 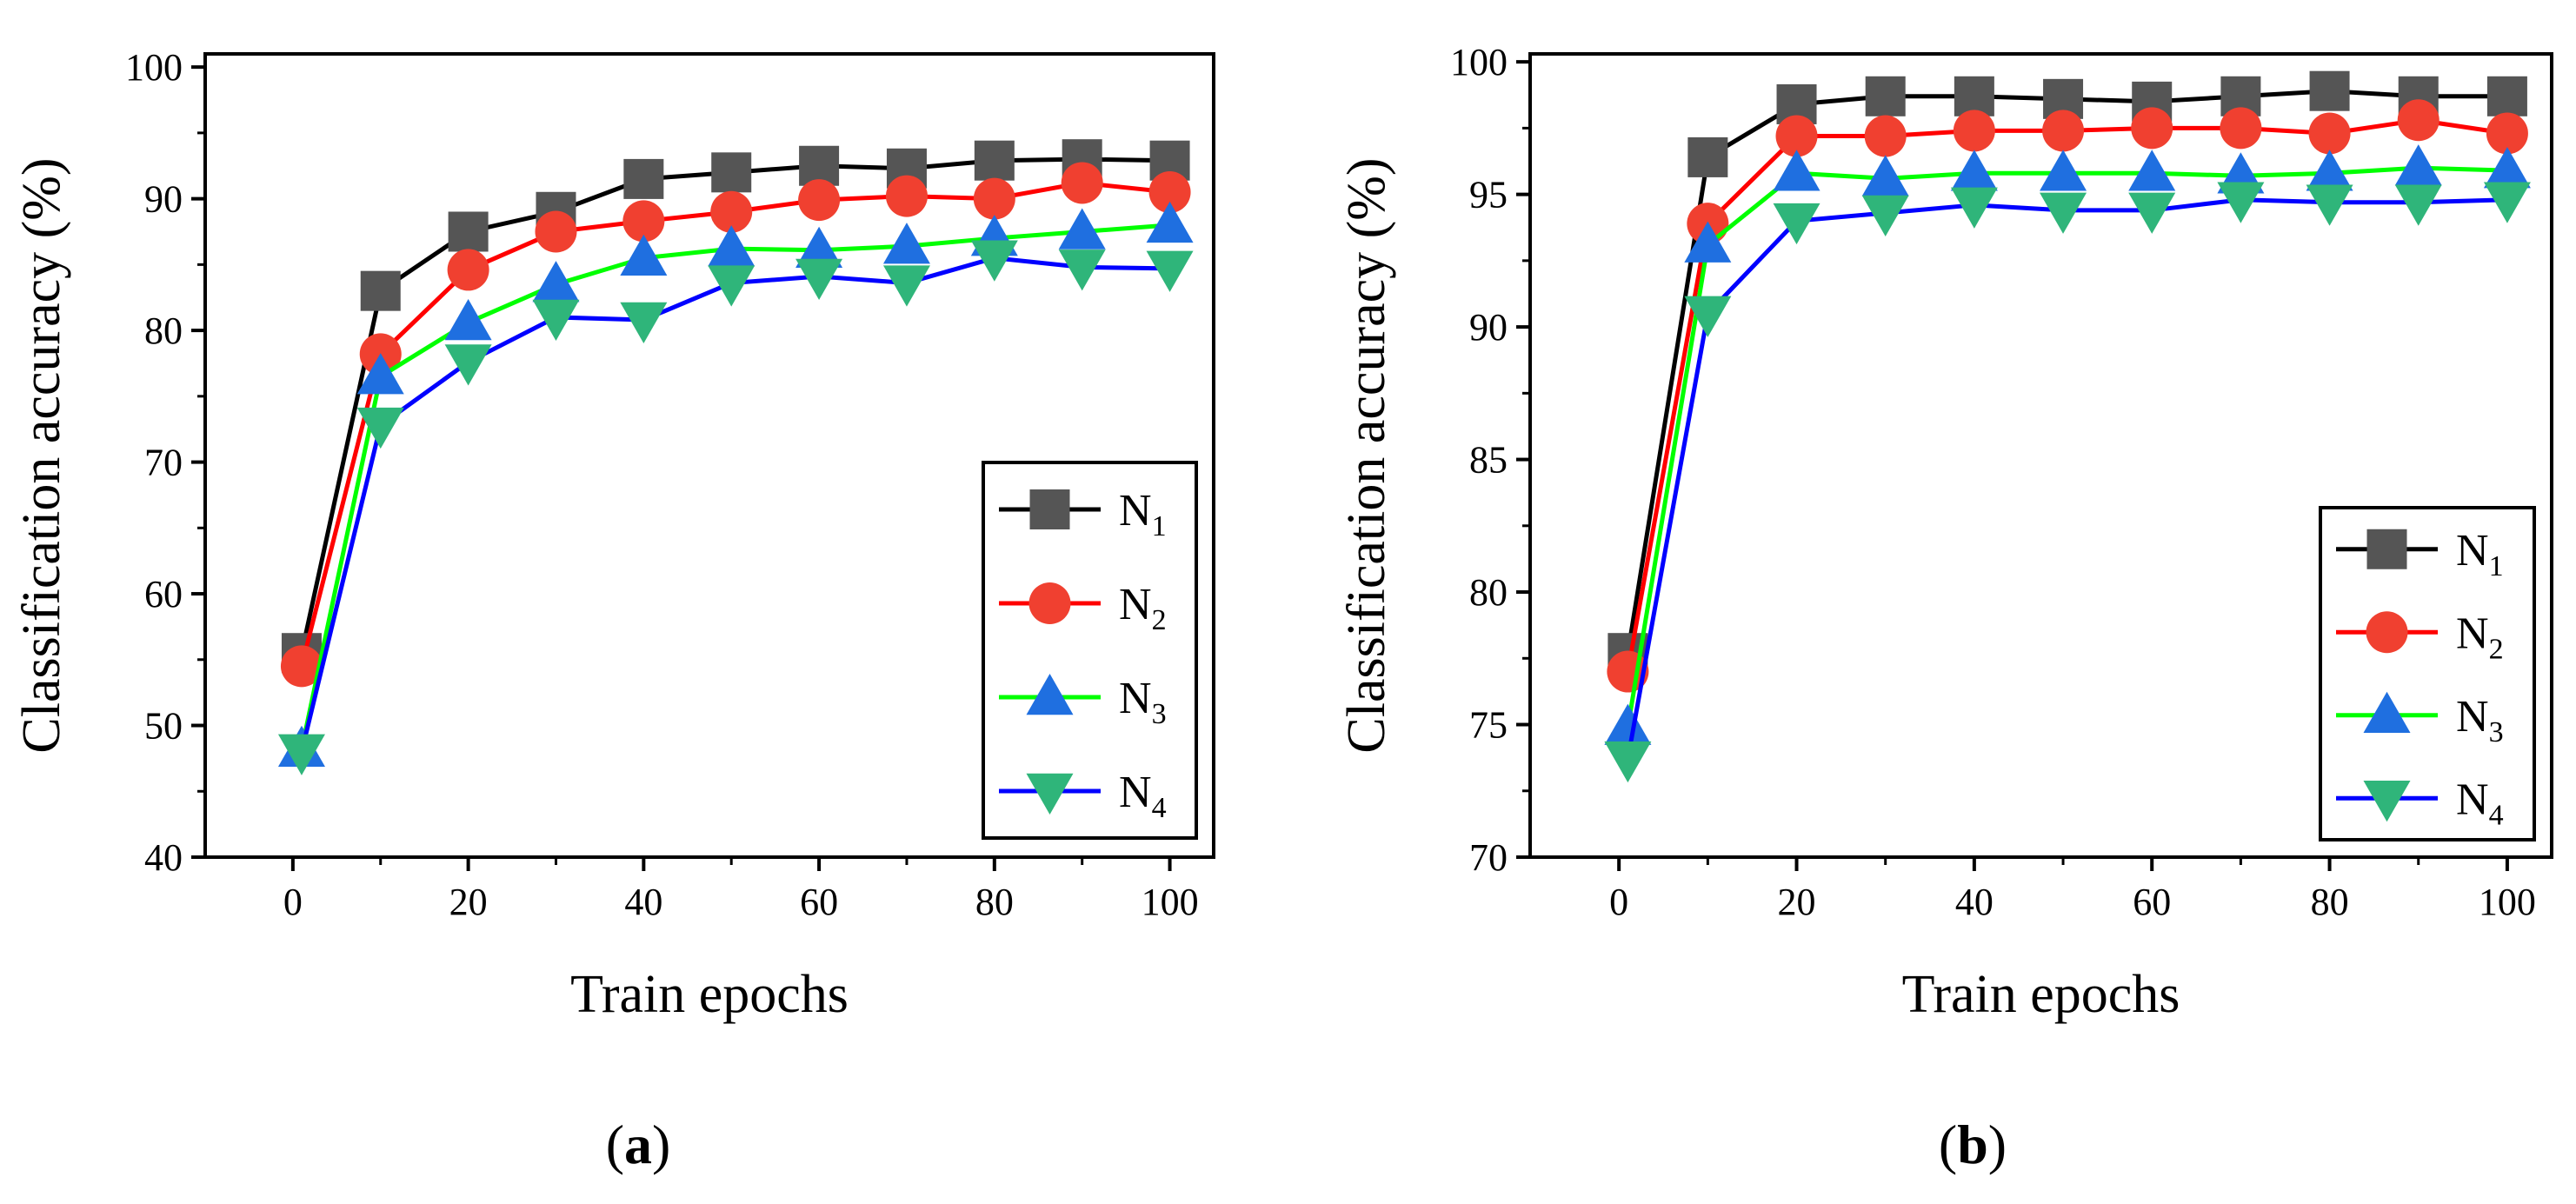 I want to click on legend-marker-N4, so click(x=2387, y=801).